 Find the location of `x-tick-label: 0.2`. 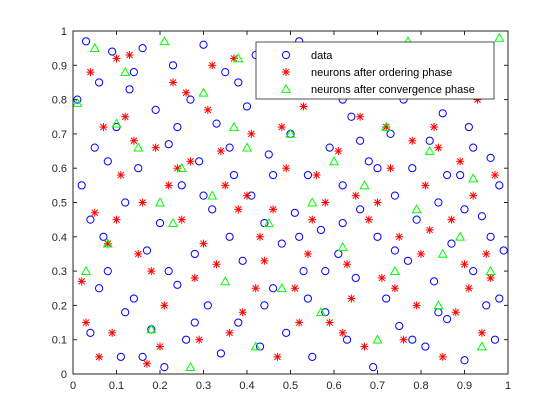

x-tick-label: 0.2 is located at coordinates (159, 386).